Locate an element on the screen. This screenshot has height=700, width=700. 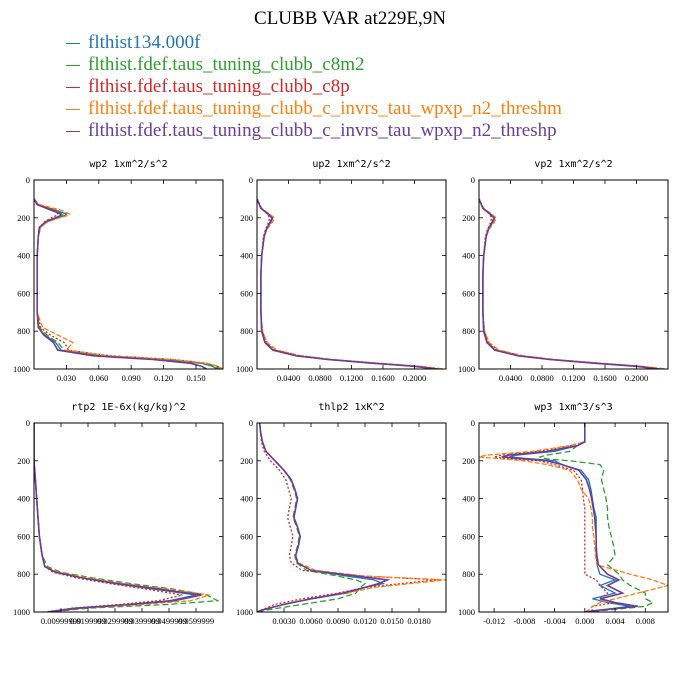
legend-item: flthist.fdef.taus_tuning_clubb_c8m2 is located at coordinates (314, 65).